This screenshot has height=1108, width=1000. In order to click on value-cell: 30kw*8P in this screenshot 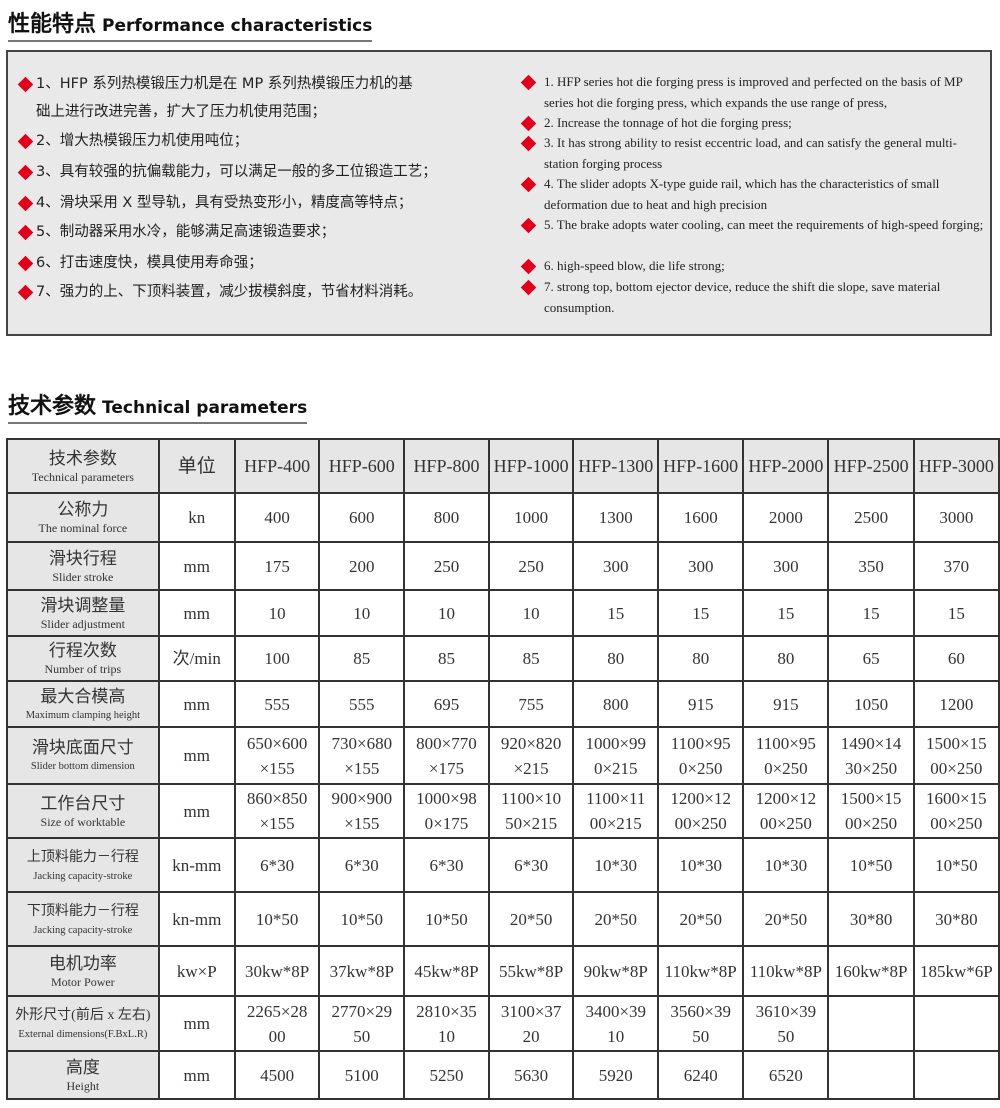, I will do `click(277, 971)`.